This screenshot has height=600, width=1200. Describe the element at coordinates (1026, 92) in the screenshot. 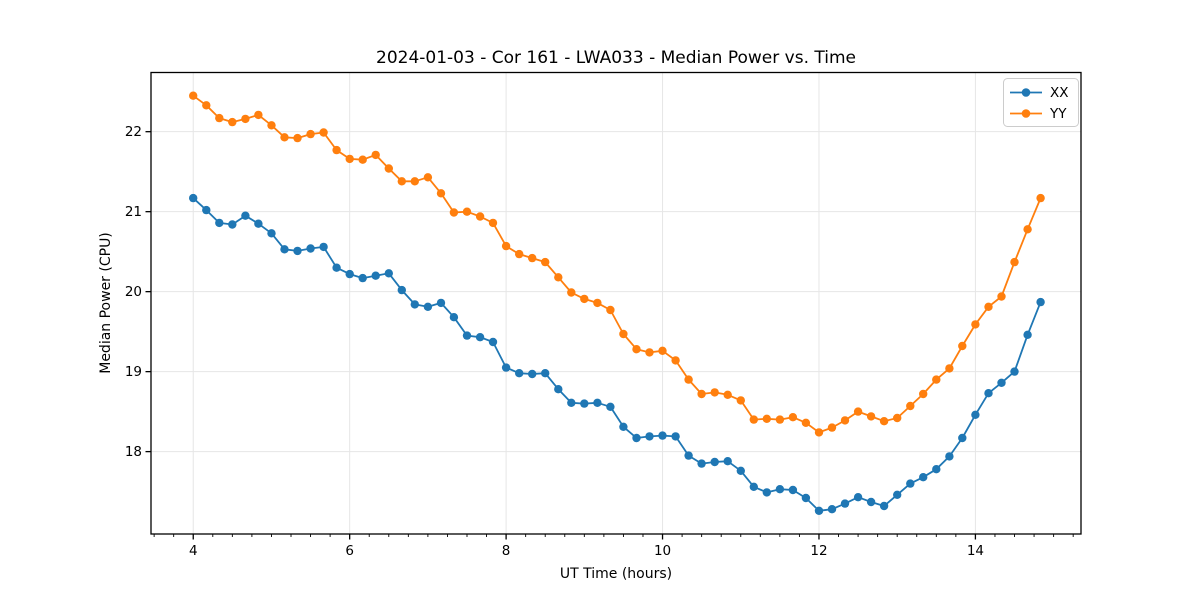

I see `legend-swatch-marker-xx` at that location.